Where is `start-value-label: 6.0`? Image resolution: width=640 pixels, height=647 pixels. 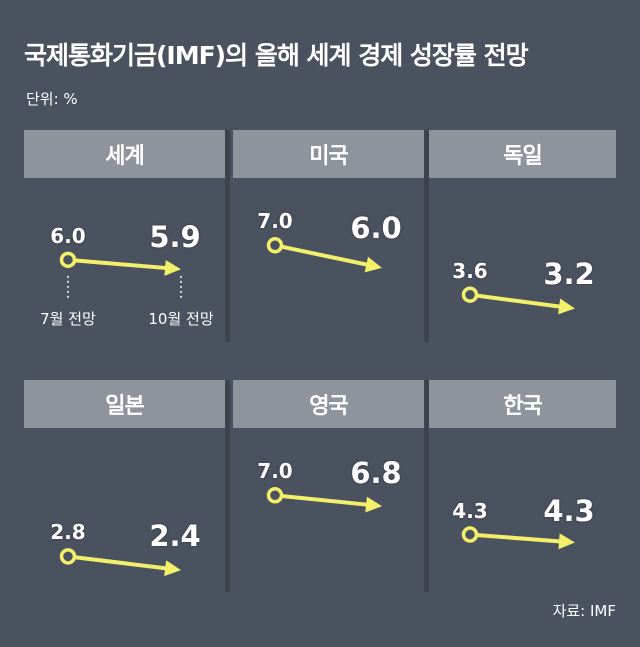 start-value-label: 6.0 is located at coordinates (68, 235).